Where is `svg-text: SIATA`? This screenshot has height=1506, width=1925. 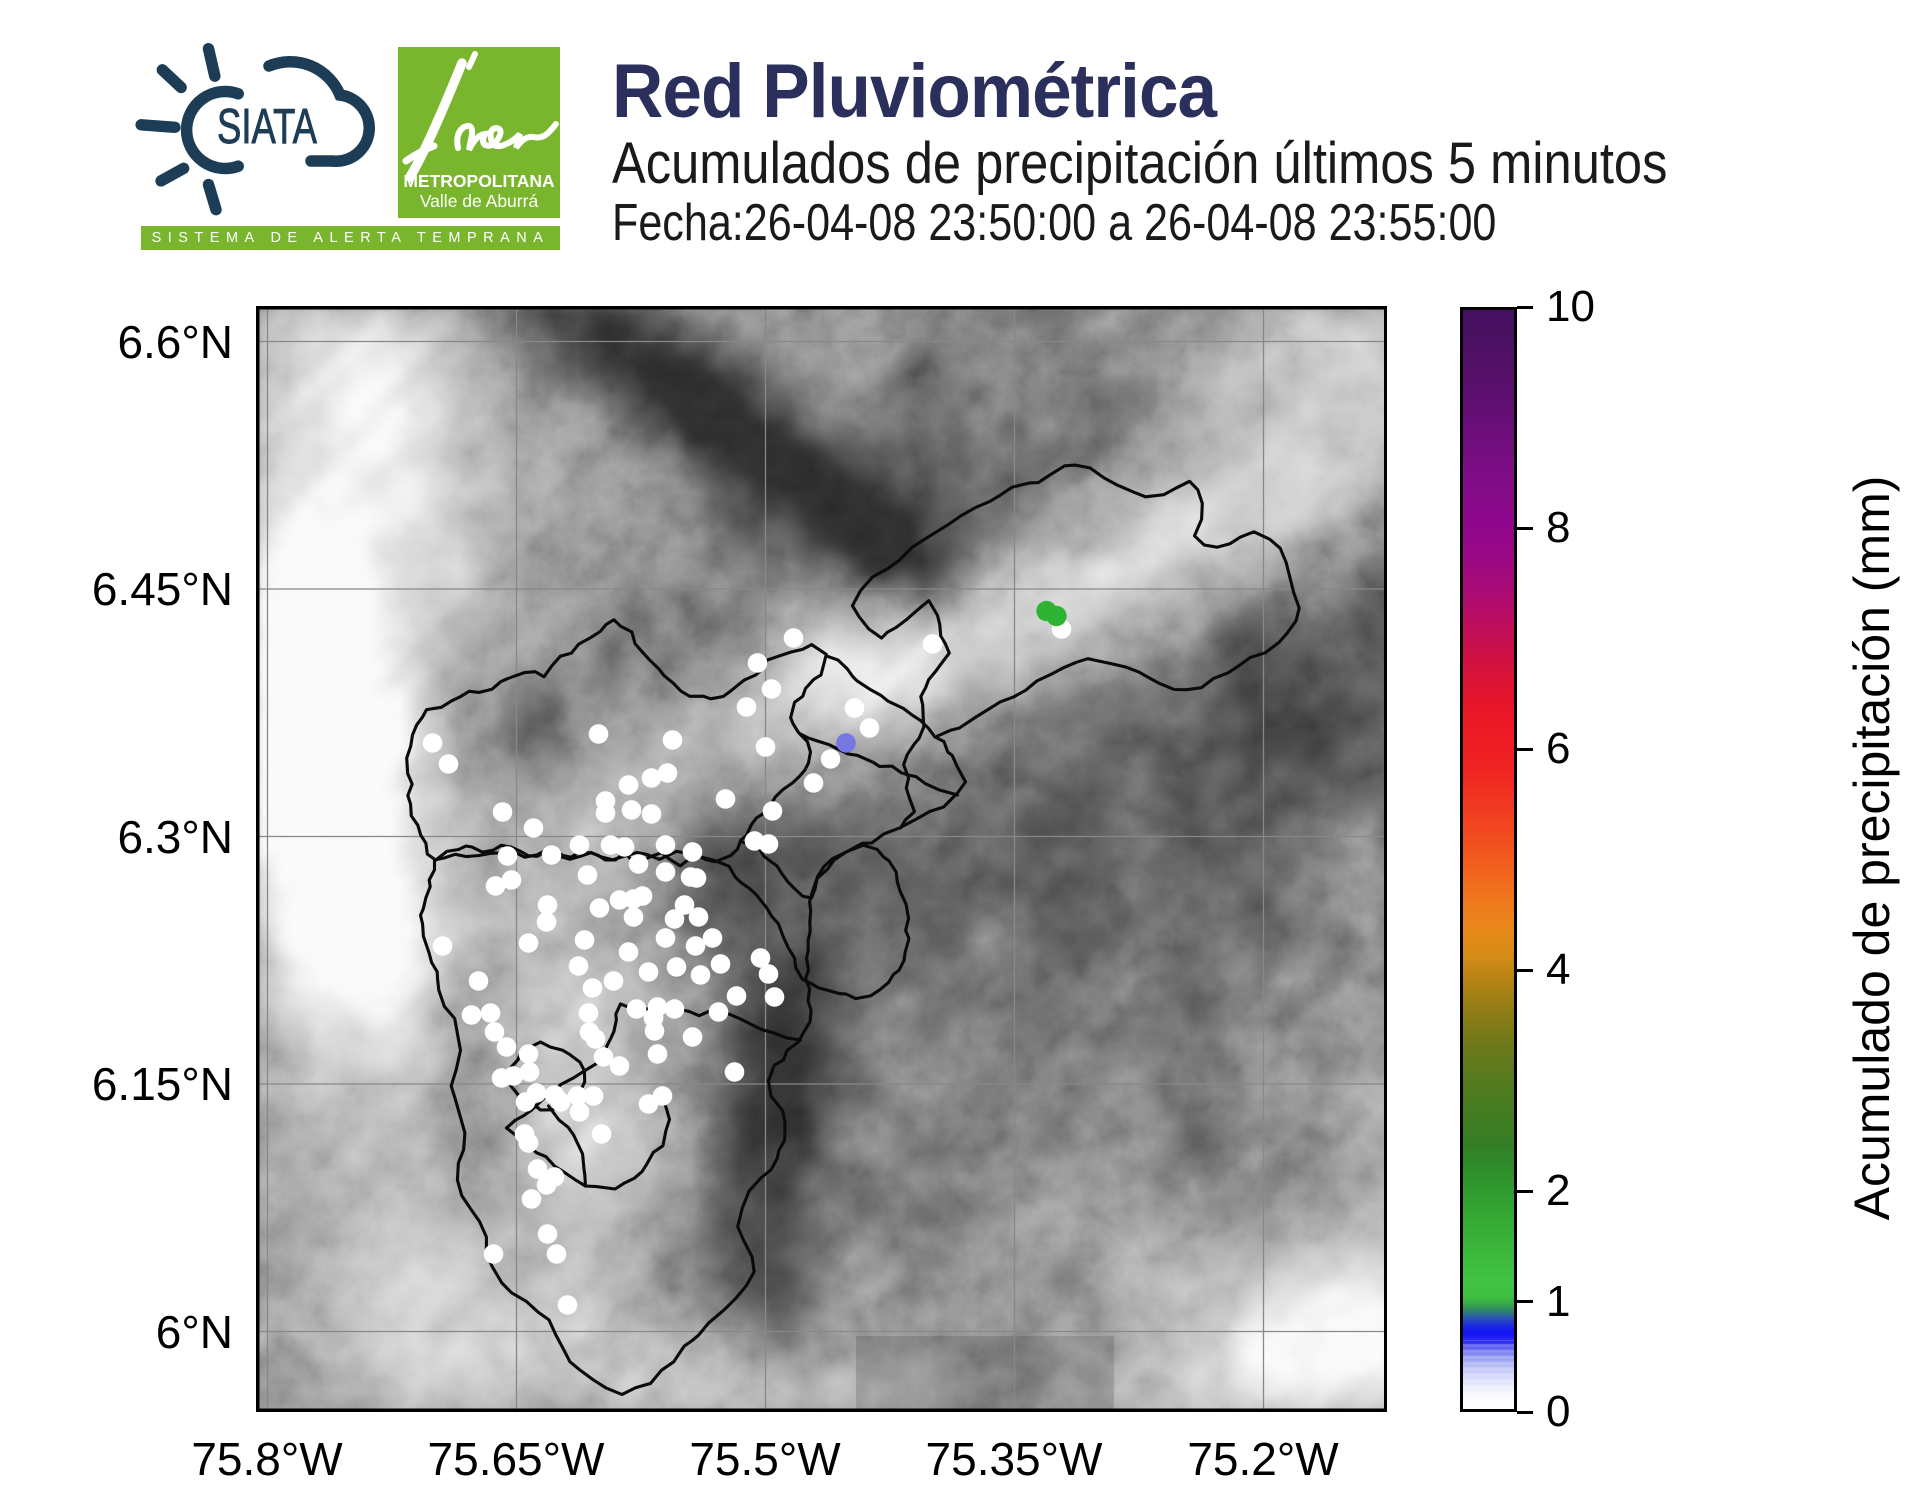
svg-text: SIATA is located at coordinates (267, 127).